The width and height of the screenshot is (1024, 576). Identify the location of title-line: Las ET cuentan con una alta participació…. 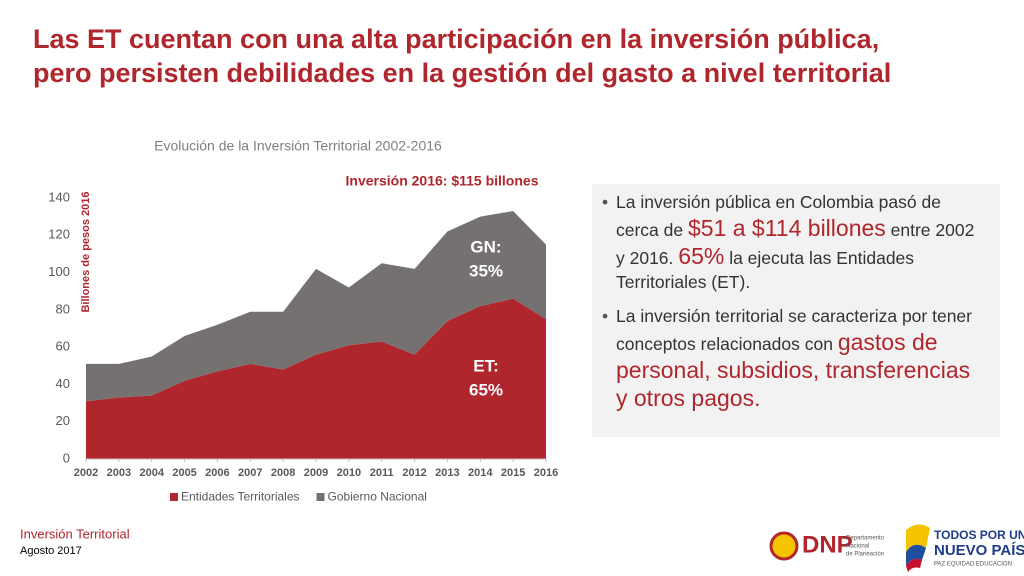
(456, 39).